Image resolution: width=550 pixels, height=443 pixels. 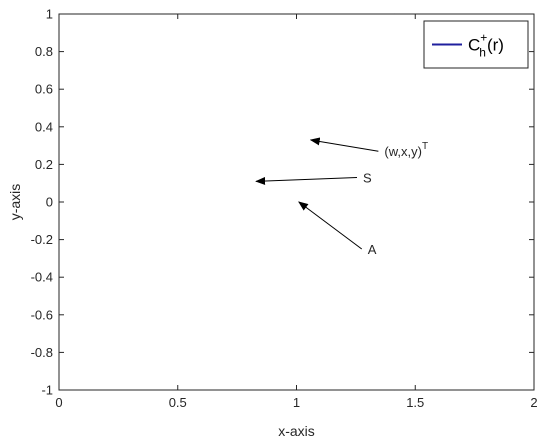 I want to click on y-axis-label: y-axis, so click(x=15, y=202).